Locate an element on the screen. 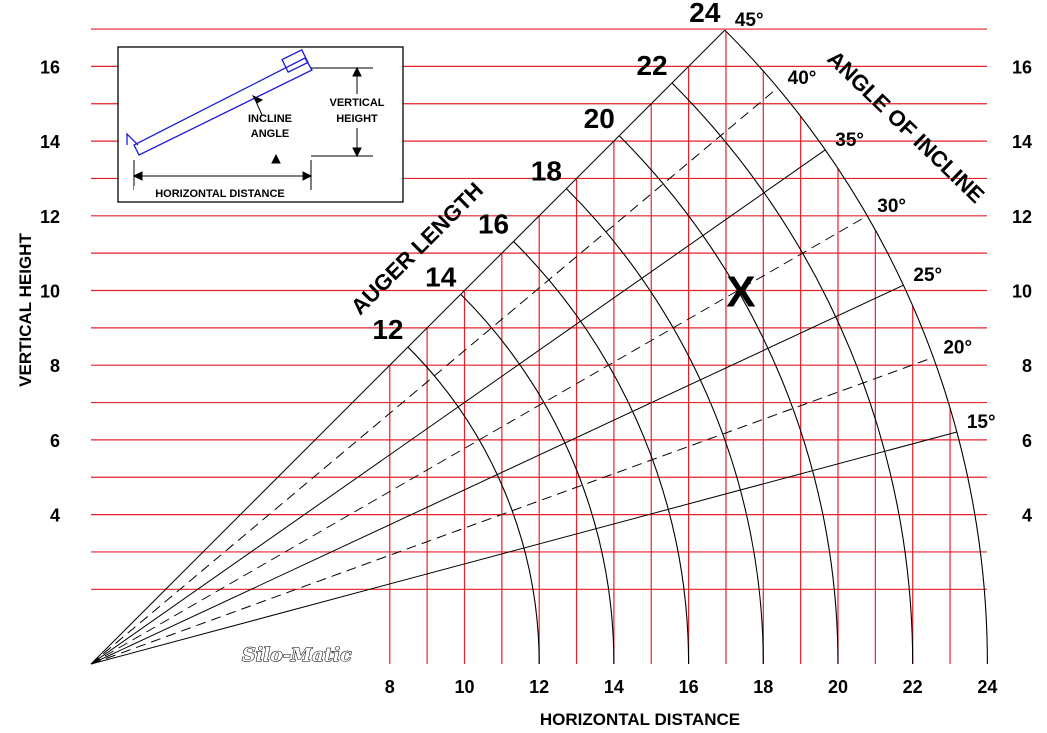 This screenshot has width=1047, height=733. y-tick-label-left: 16 is located at coordinates (50, 67).